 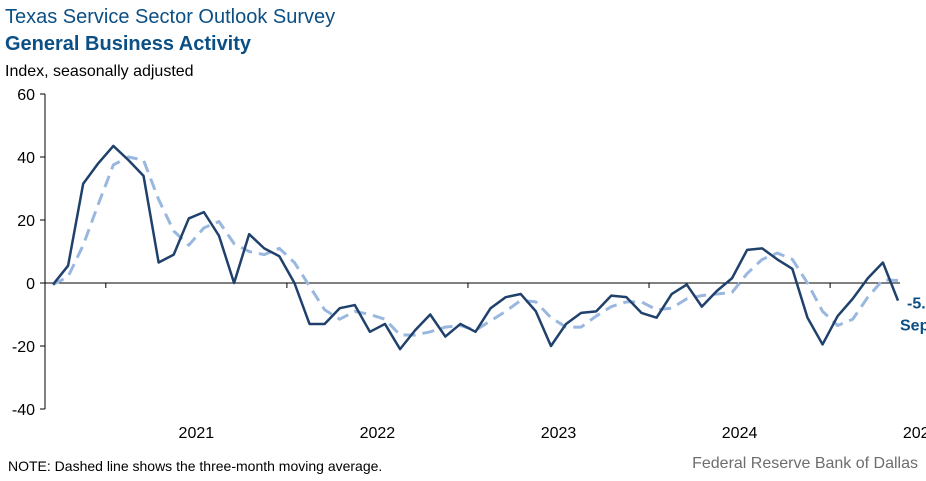 I want to click on y-tick-label: 60, so click(x=26, y=95).